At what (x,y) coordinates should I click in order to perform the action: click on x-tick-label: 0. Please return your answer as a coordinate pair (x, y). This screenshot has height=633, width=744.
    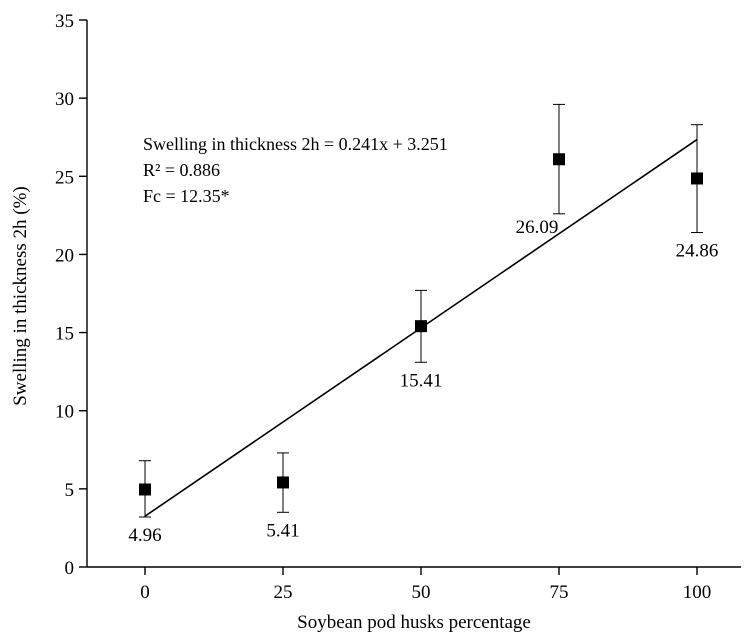
    Looking at the image, I should click on (145, 592).